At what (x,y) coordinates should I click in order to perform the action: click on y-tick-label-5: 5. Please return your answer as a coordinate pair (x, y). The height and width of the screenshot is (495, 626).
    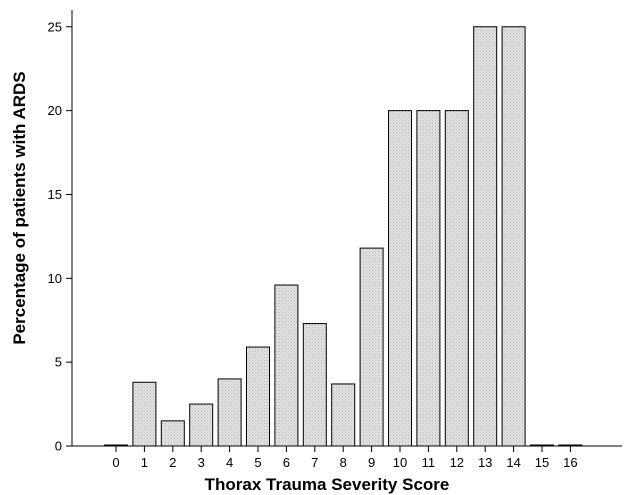
    Looking at the image, I should click on (58, 362).